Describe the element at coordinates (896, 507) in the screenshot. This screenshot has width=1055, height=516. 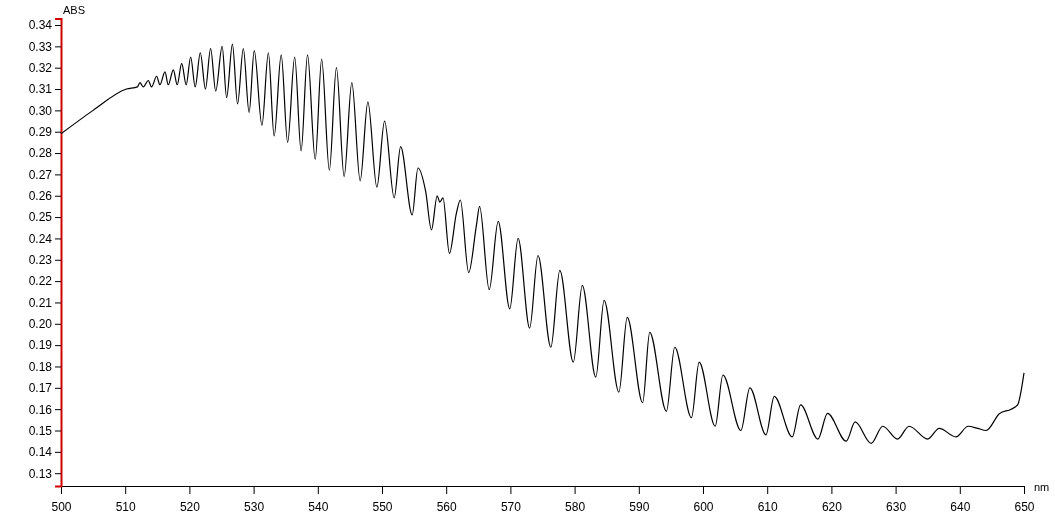
I see `x-tick-label: 630` at that location.